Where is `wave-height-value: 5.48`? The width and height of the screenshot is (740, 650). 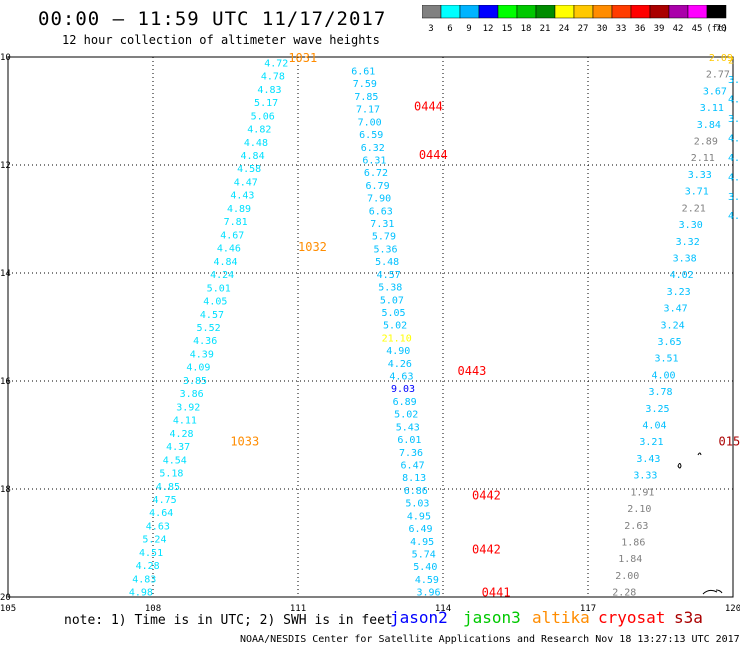
wave-height-value: 5.48 is located at coordinates (387, 262).